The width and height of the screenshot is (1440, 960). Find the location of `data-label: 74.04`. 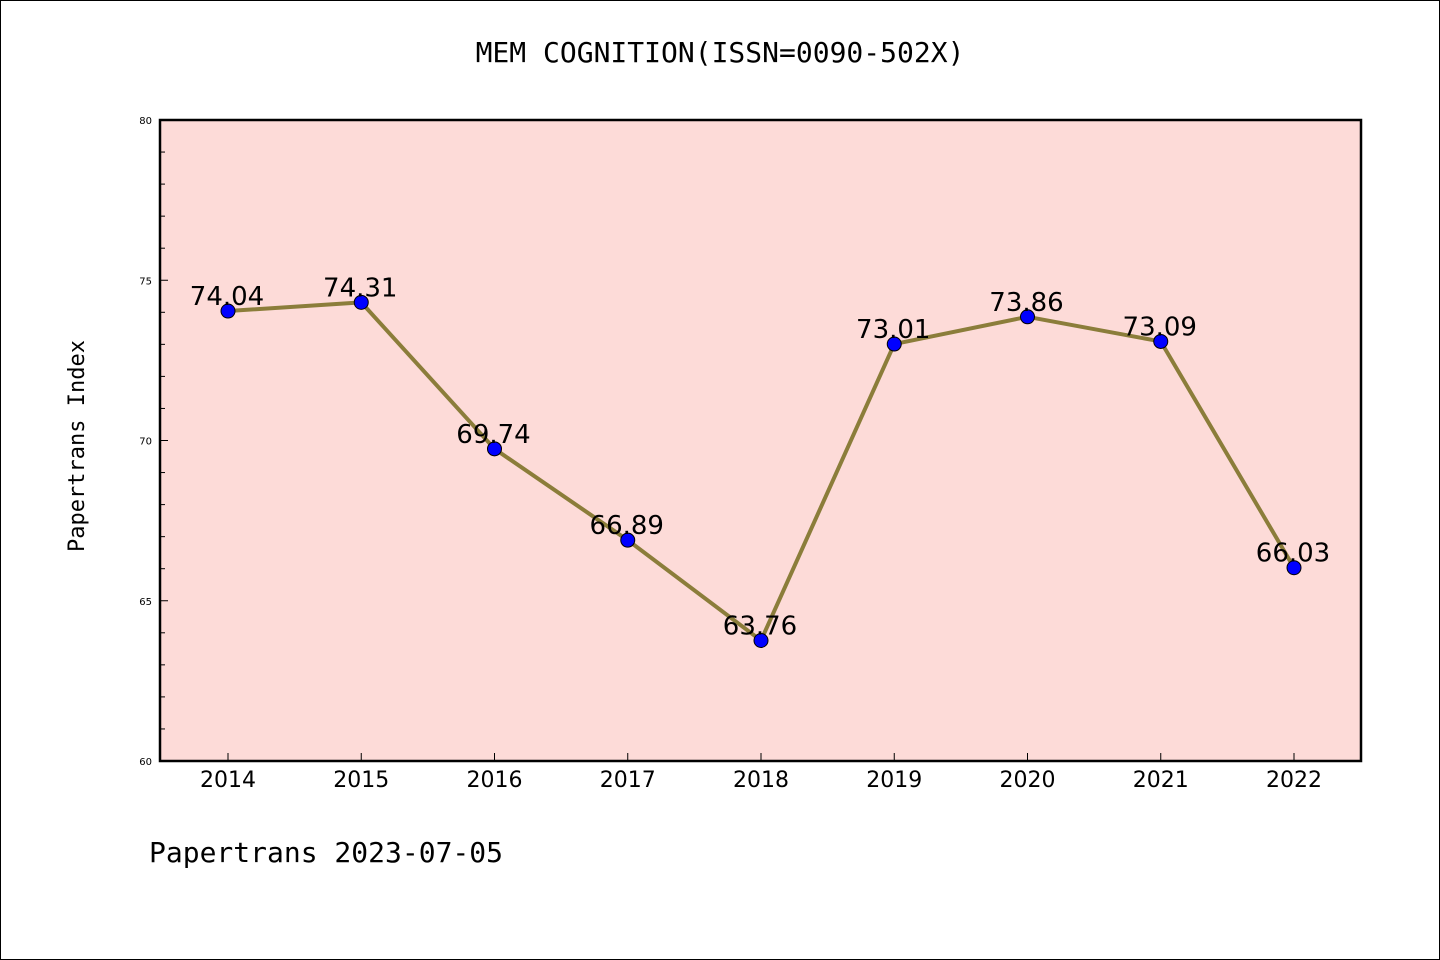

data-label: 74.04 is located at coordinates (227, 297).